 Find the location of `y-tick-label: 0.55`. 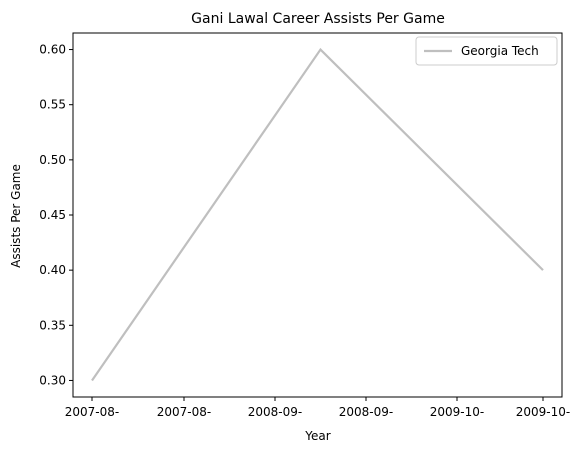

y-tick-label: 0.55 is located at coordinates (52, 105).